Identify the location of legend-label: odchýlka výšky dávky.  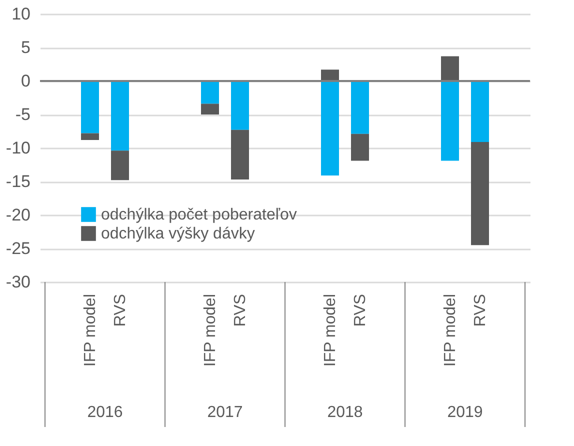
(178, 234).